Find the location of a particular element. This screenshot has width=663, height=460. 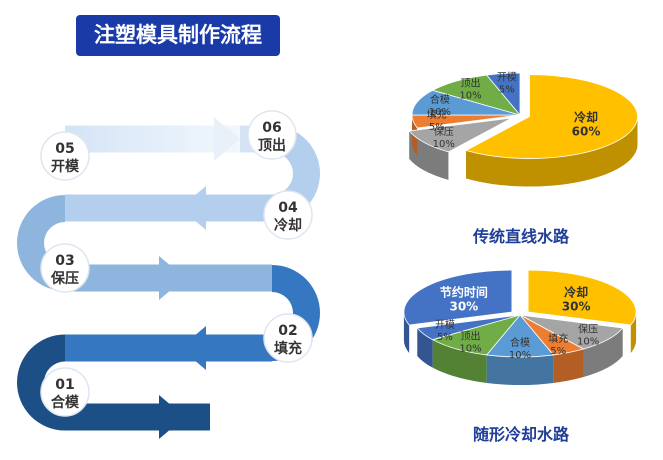

step-label: 合模 is located at coordinates (65, 402).